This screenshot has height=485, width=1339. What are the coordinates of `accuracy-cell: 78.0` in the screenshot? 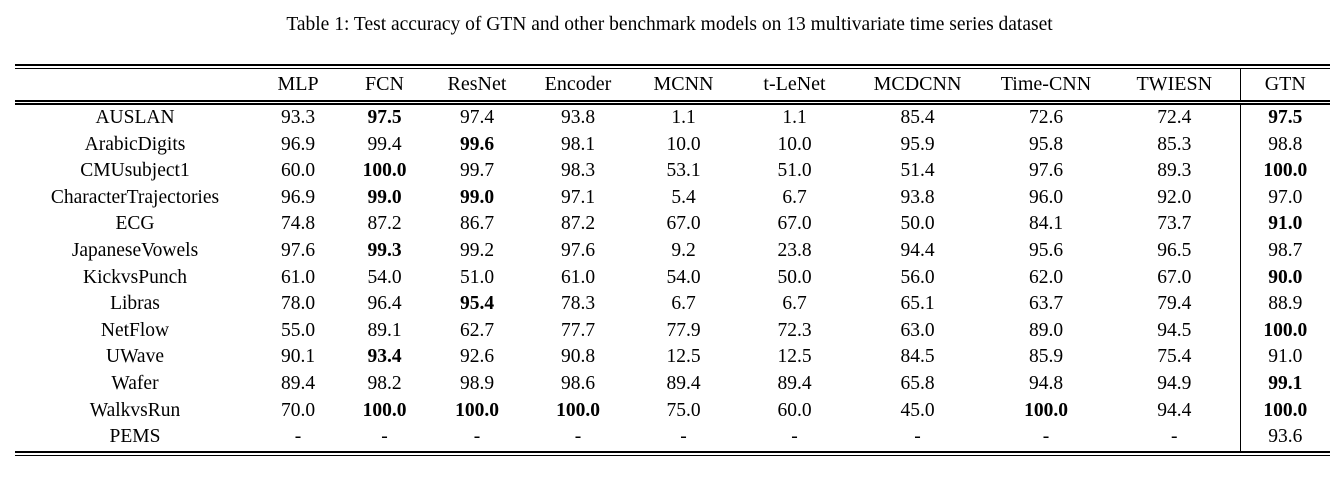 It's located at (298, 304).